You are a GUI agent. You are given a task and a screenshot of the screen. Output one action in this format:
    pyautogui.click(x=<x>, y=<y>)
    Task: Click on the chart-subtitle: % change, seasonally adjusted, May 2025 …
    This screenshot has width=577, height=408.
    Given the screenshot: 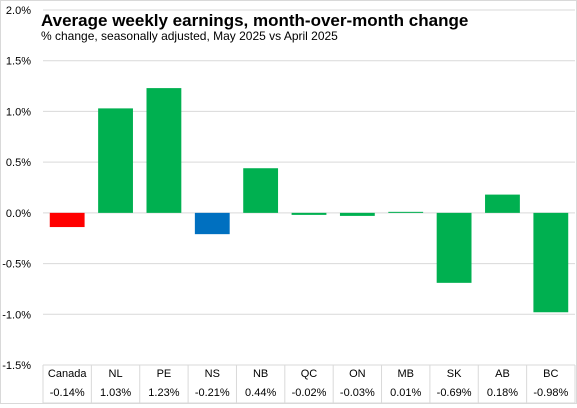 What is the action you would take?
    pyautogui.click(x=189, y=36)
    